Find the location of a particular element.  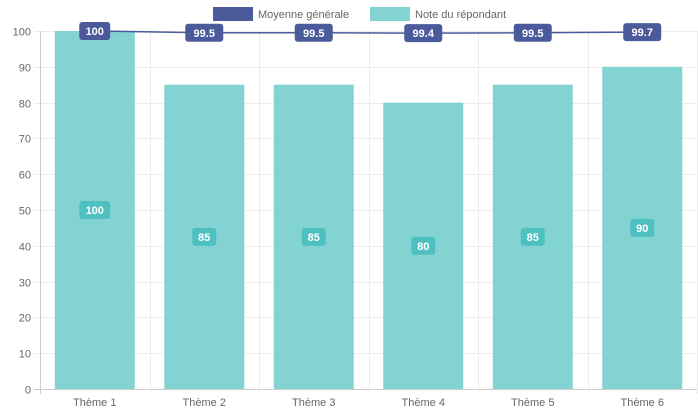

y-tick-label: 50 is located at coordinates (25, 212).